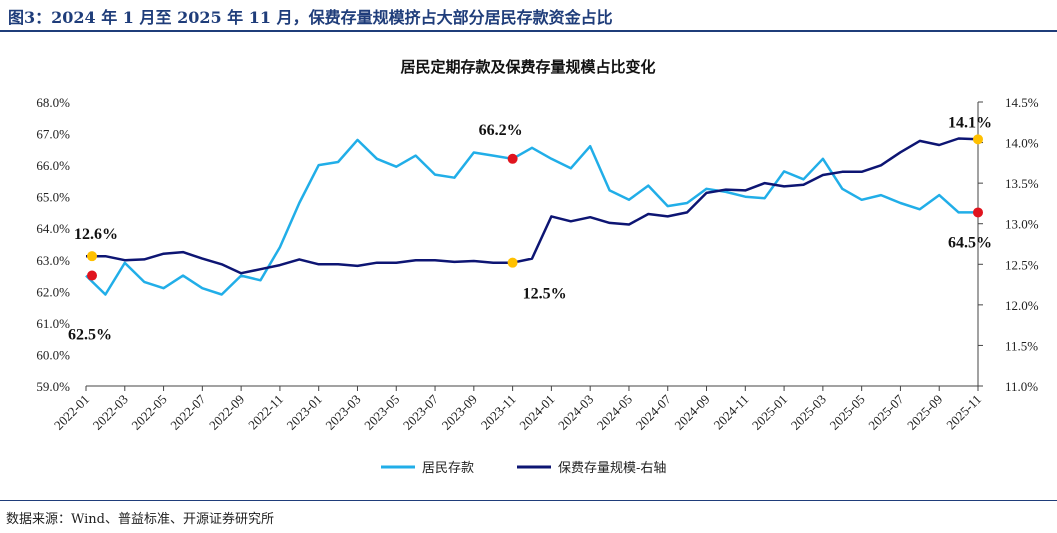 This screenshot has height=533, width=1057. What do you see at coordinates (188, 412) in the screenshot?
I see `x-tick-label: 2022-07` at bounding box center [188, 412].